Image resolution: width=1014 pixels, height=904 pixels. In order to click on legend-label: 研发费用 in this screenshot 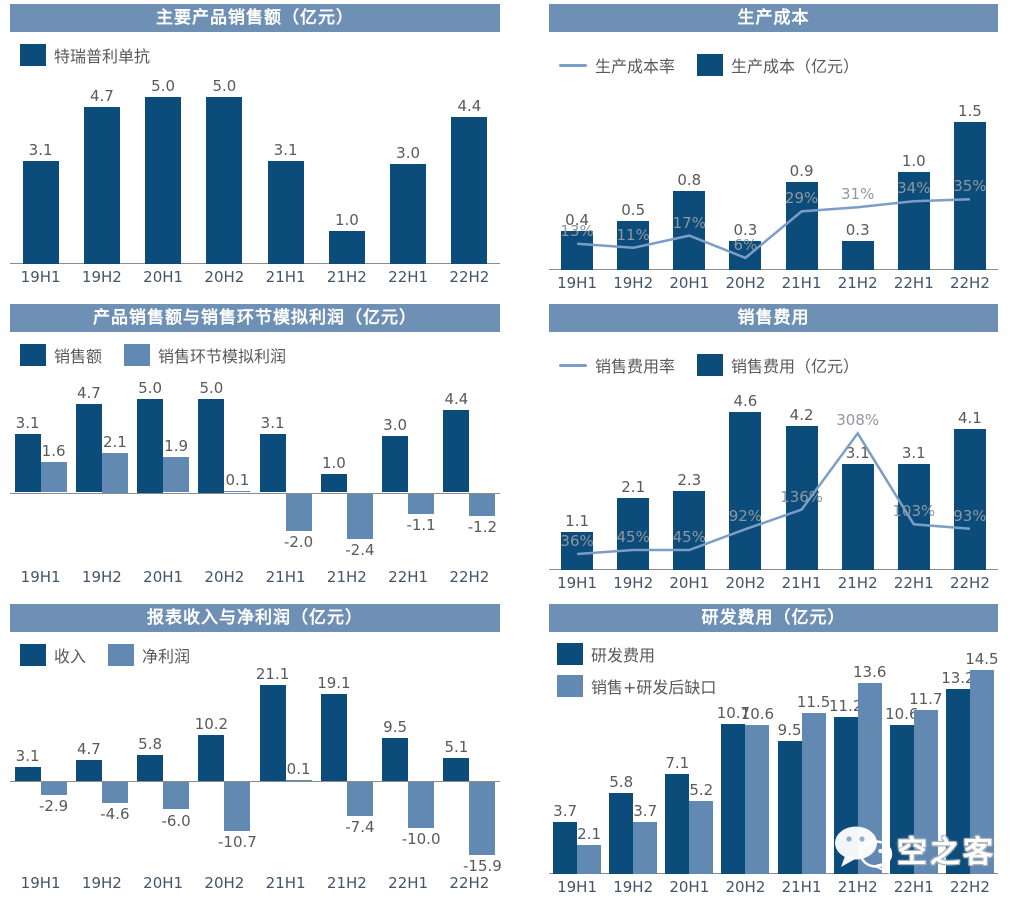, I will do `click(623, 655)`.